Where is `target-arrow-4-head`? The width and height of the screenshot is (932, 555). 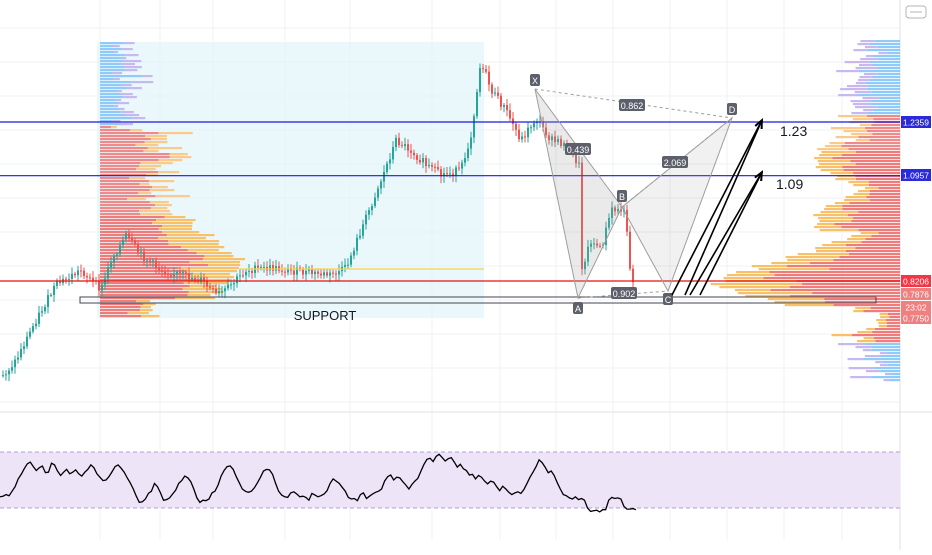 target-arrow-4-head is located at coordinates (759, 176).